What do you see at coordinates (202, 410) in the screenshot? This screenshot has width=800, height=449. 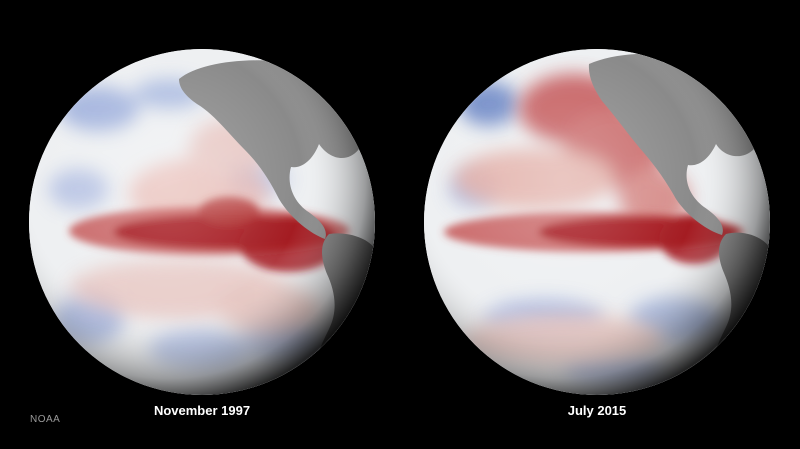 I see `globe-caption-left: November 1997` at bounding box center [202, 410].